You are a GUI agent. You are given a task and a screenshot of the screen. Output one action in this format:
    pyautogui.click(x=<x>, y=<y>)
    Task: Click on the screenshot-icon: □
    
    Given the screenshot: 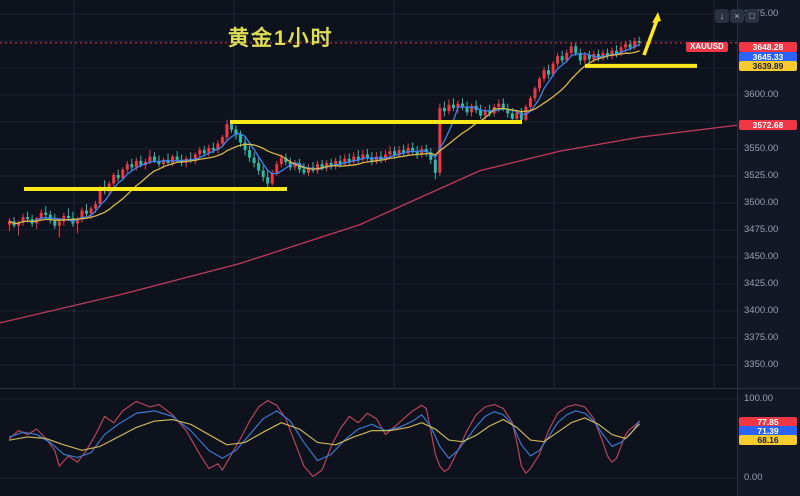 What is the action you would take?
    pyautogui.click(x=752, y=16)
    